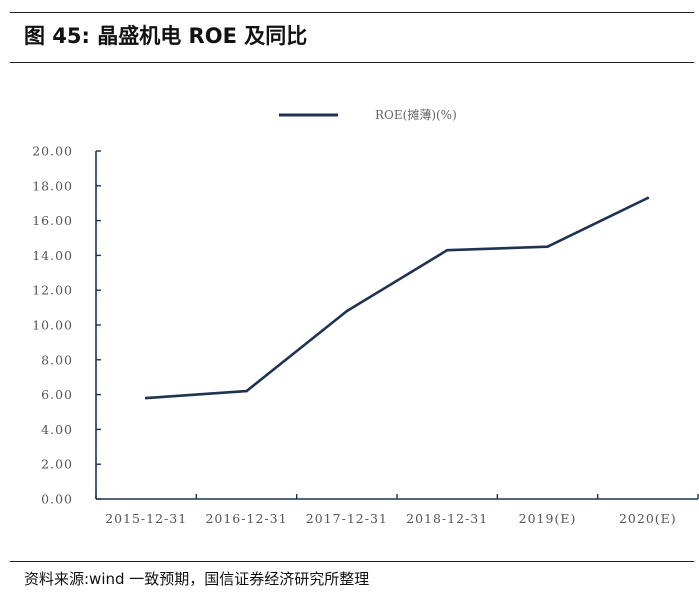 The height and width of the screenshot is (597, 699). I want to click on x-tick-label: 2019(E), so click(548, 518).